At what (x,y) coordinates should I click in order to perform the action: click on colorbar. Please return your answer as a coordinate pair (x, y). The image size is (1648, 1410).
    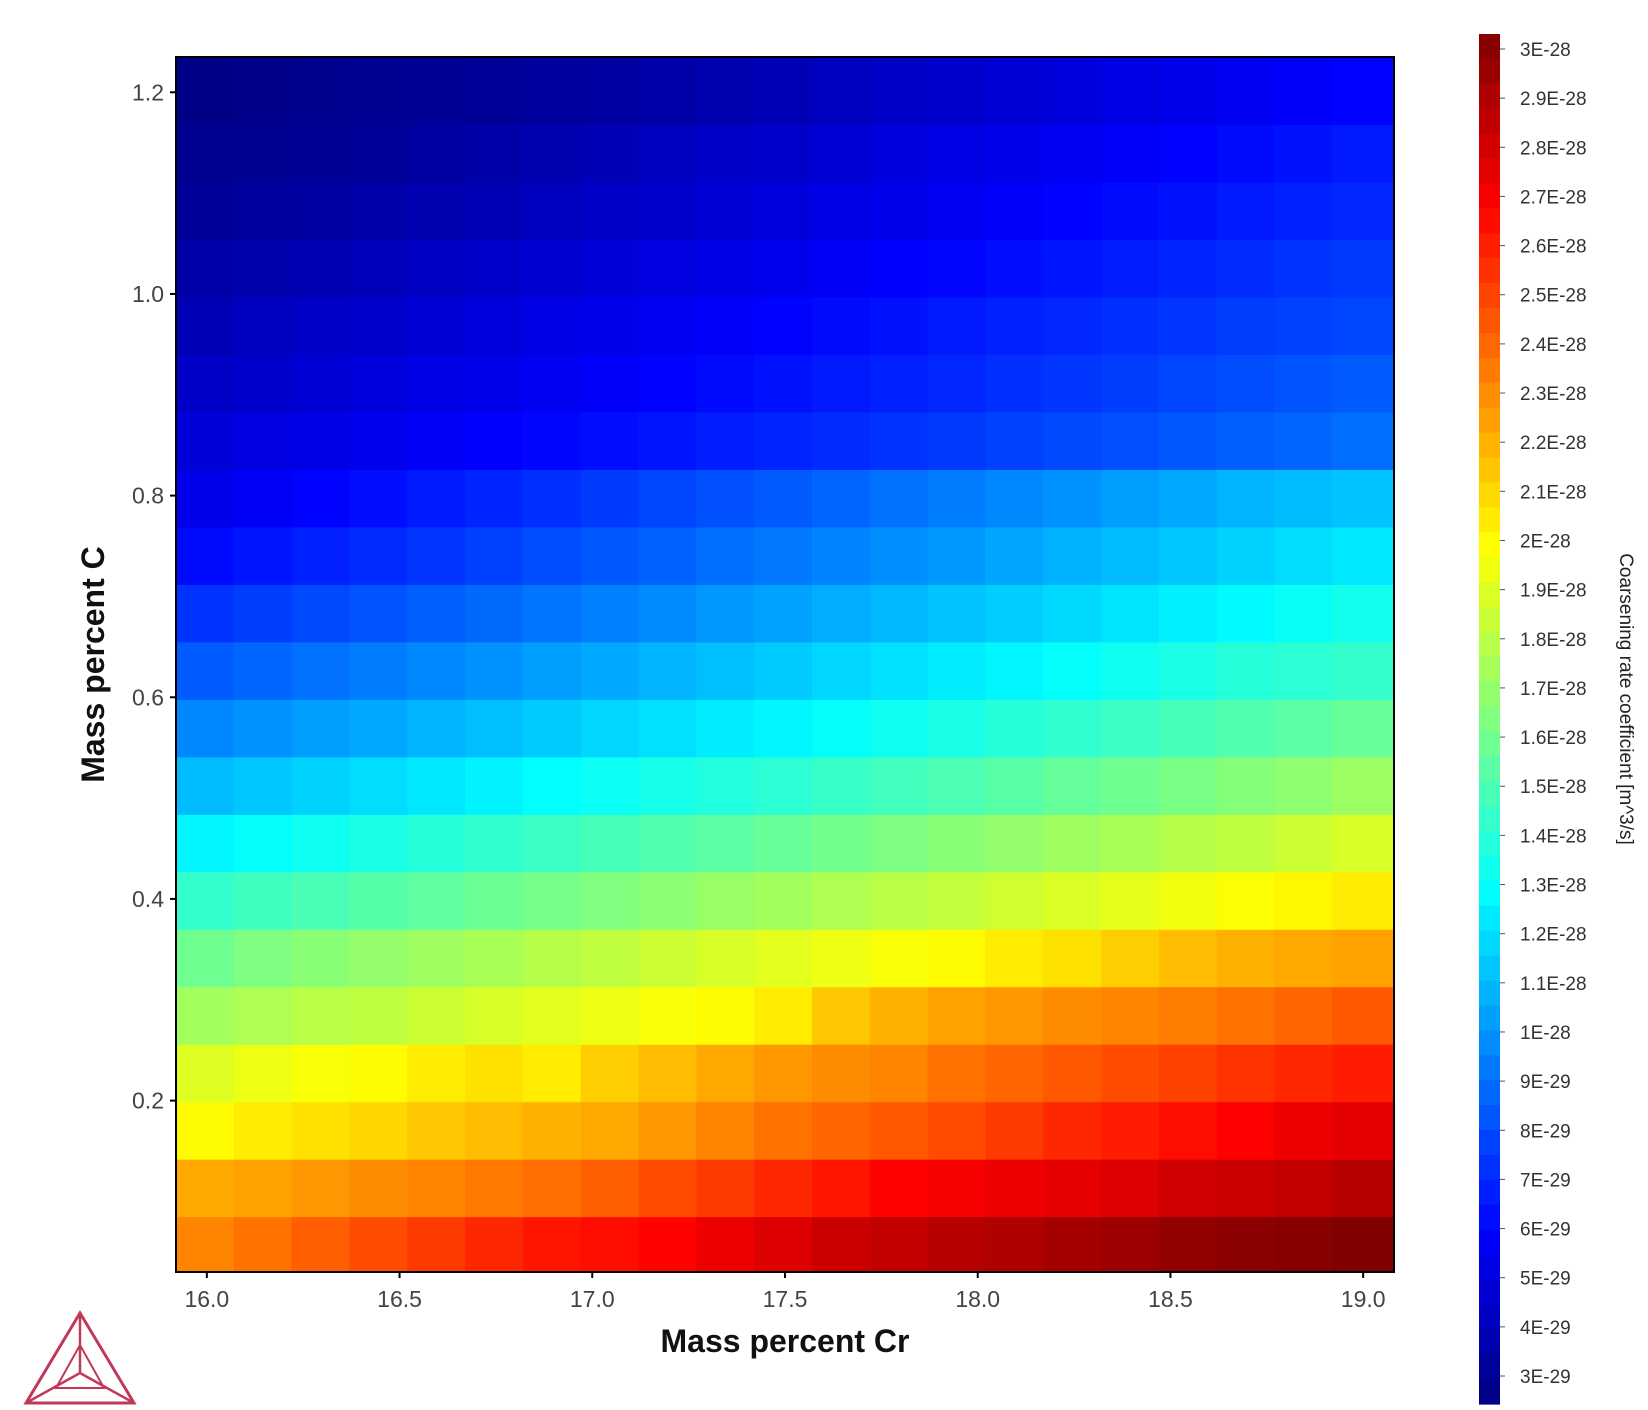
    Looking at the image, I should click on (1489, 719).